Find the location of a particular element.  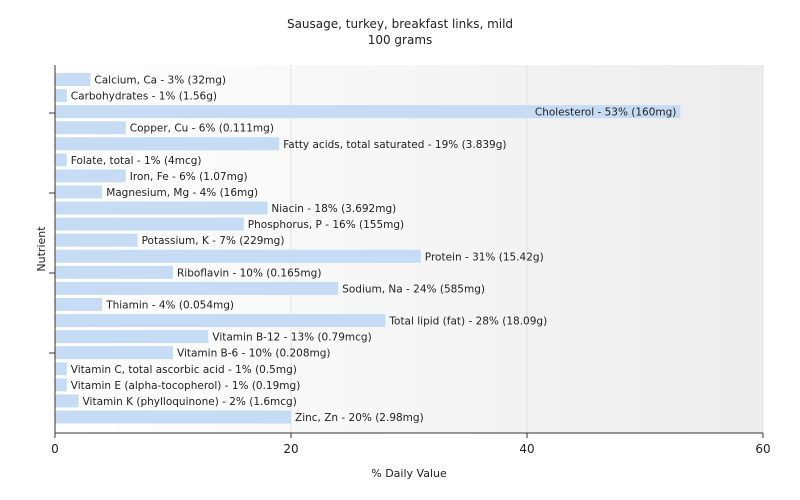

data-label-11: Protein - 31% (15.42g) is located at coordinates (484, 257).